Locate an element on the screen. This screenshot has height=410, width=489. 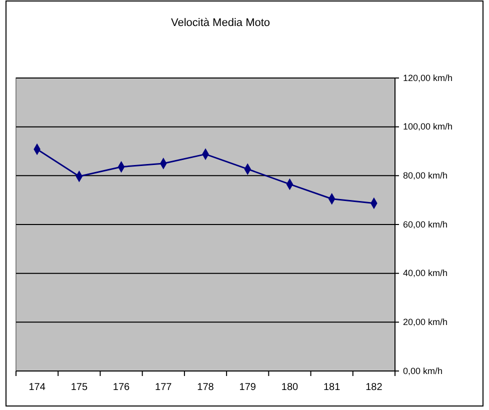
x-tick-label: 177 is located at coordinates (163, 388).